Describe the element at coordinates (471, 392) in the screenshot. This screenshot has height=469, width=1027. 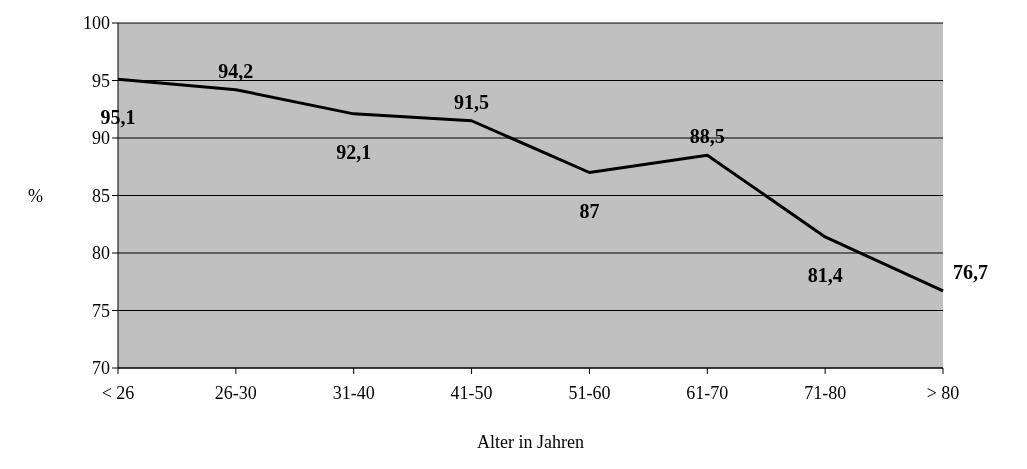
I see `x-tick-label: 41-50` at that location.